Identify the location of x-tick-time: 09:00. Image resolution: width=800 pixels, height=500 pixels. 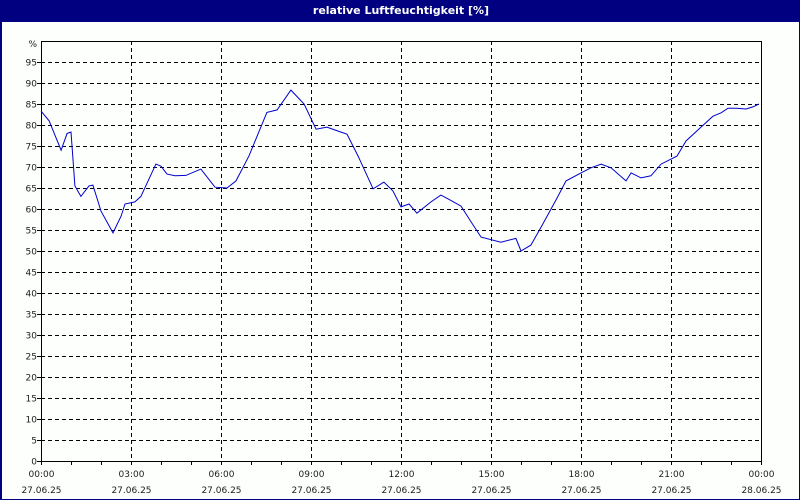
(312, 475).